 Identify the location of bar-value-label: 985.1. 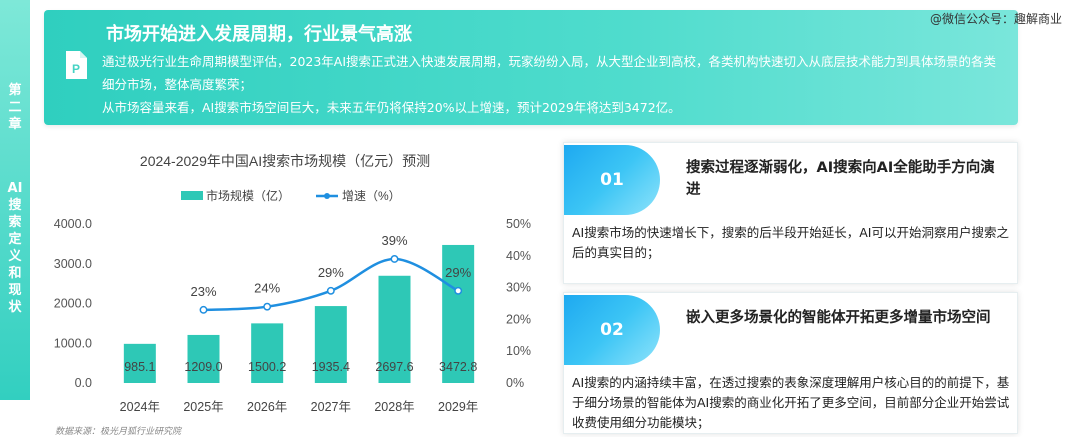
(139, 367).